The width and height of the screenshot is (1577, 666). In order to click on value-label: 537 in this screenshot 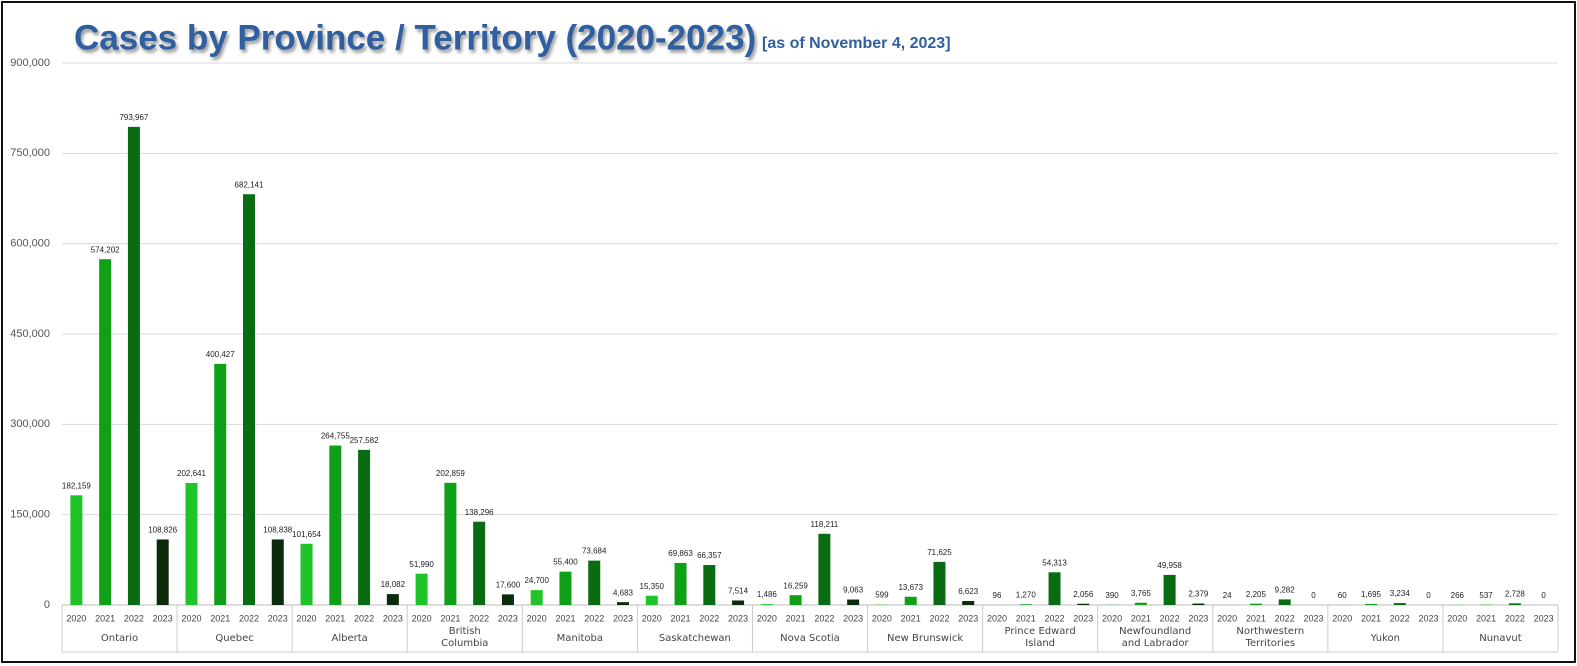, I will do `click(1486, 595)`.